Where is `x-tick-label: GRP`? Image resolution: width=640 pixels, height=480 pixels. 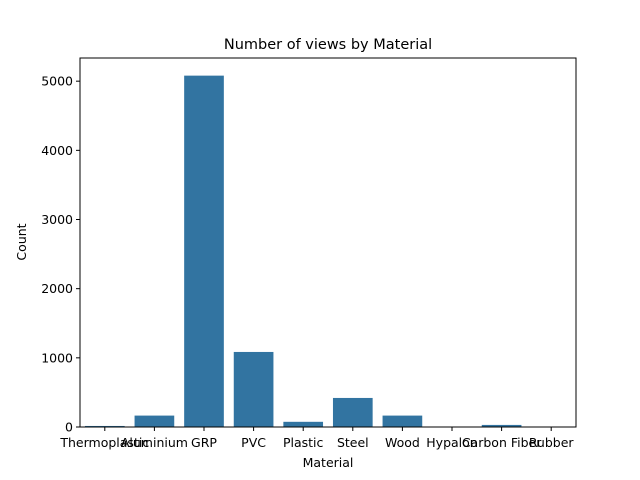
x-tick-label: GRP is located at coordinates (204, 442).